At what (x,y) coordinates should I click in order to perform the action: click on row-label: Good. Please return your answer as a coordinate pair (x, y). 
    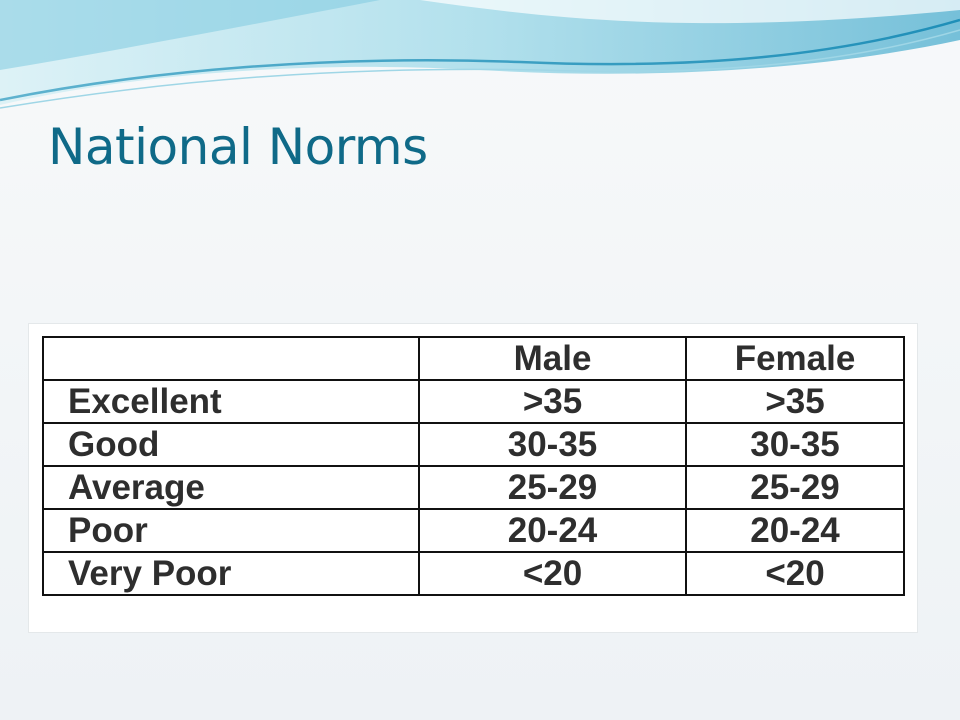
    Looking at the image, I should click on (231, 444).